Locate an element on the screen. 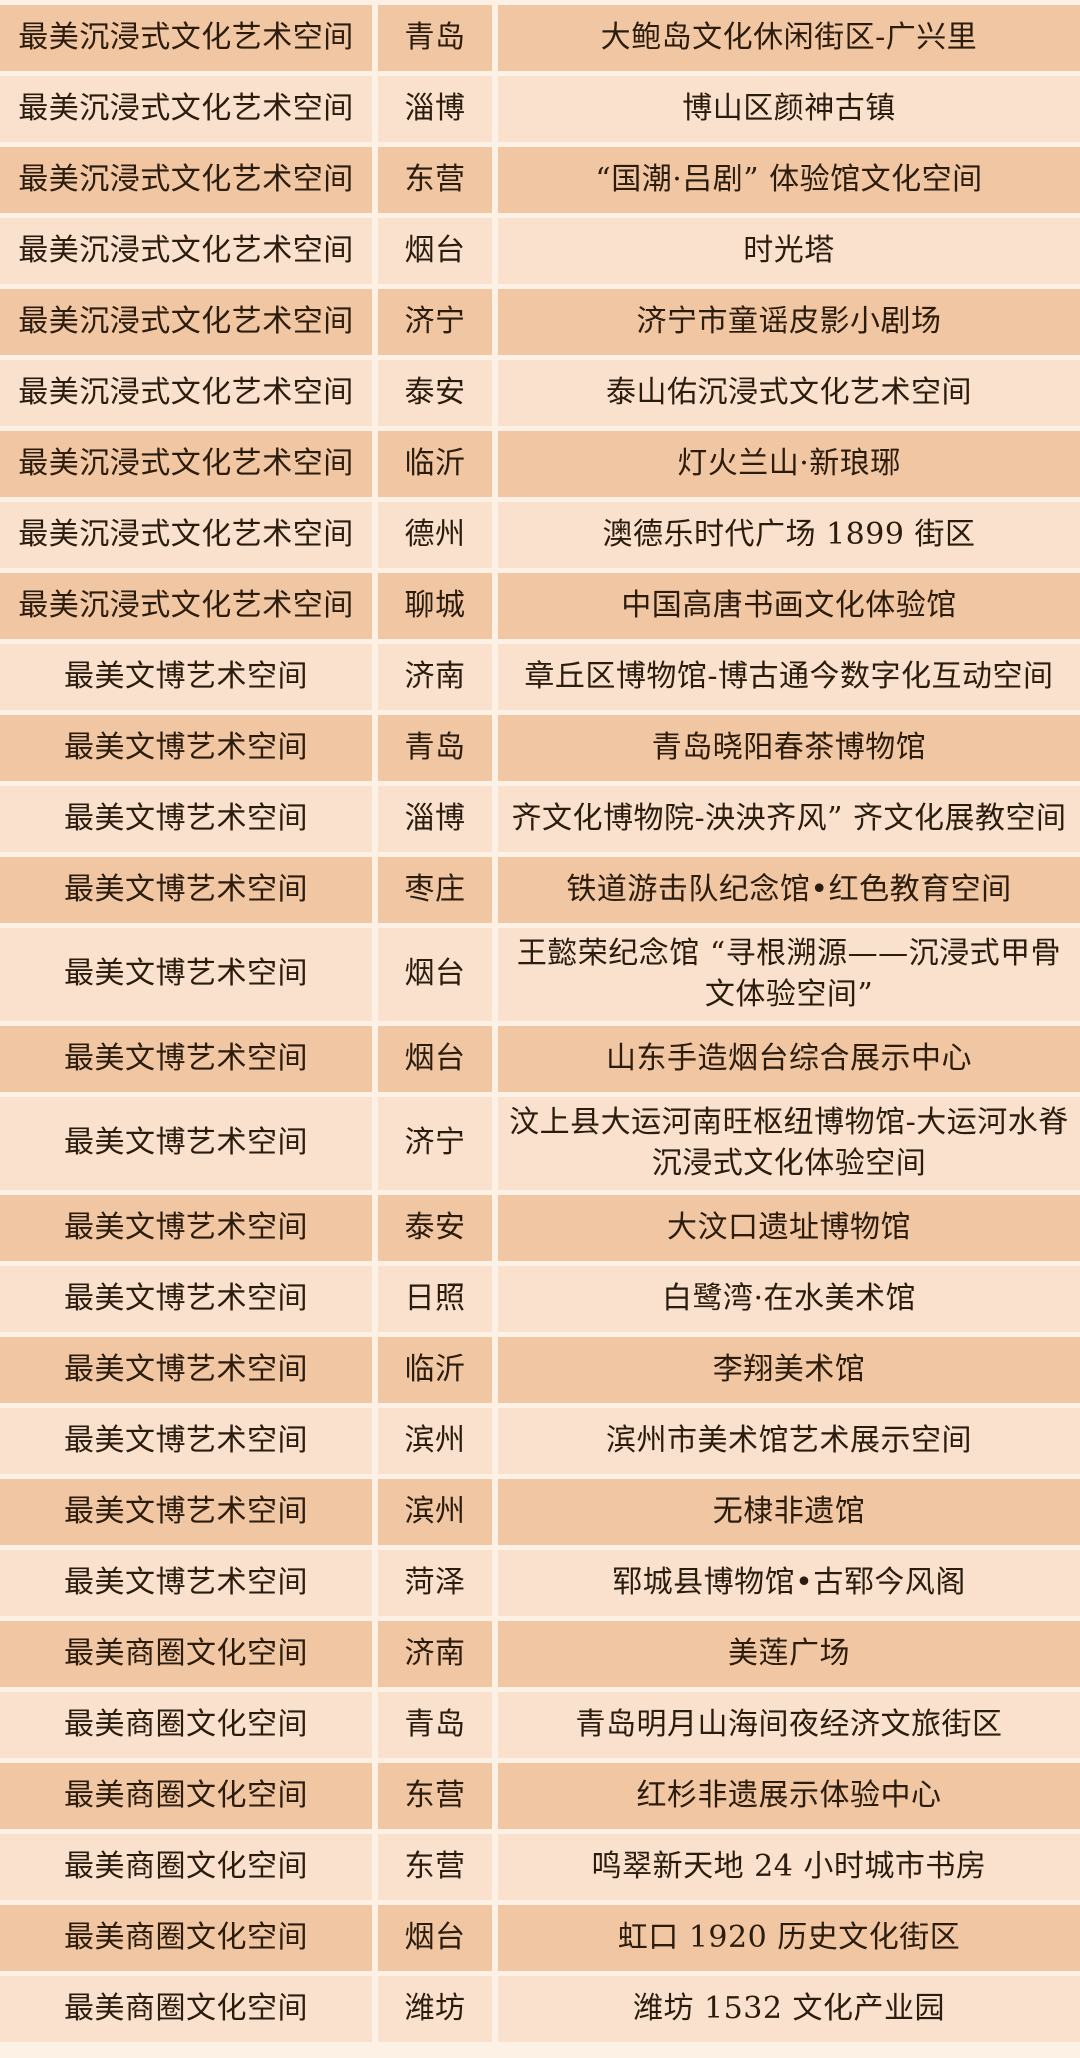 This screenshot has height=2058, width=1080. city-cell: 潍坊 is located at coordinates (435, 2009).